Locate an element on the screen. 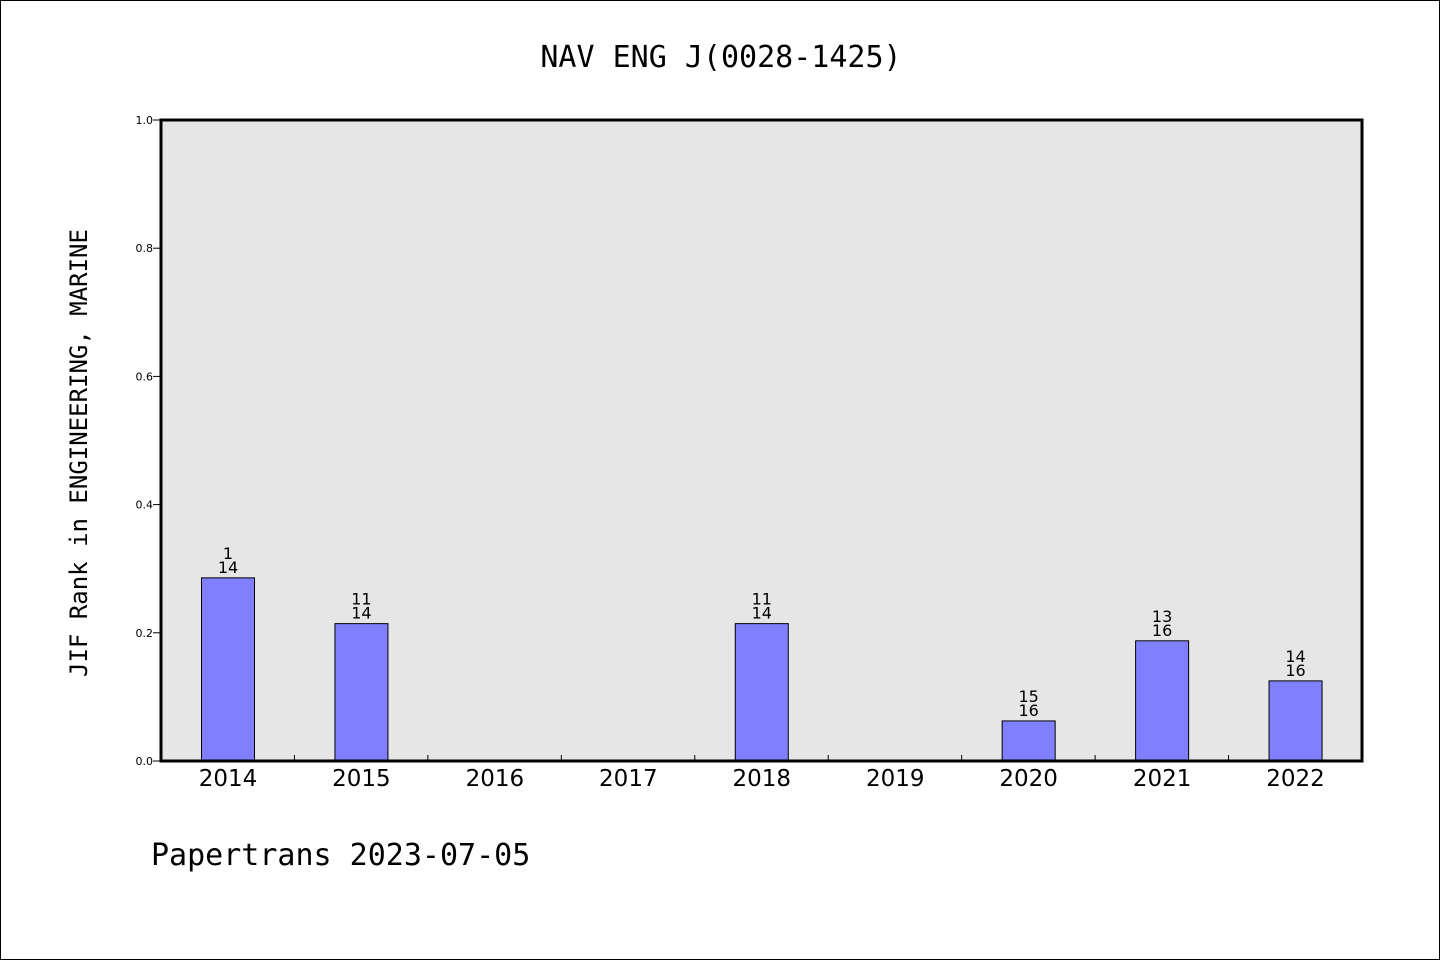 The height and width of the screenshot is (961, 1440). x-tick-label: 2016 is located at coordinates (495, 779).